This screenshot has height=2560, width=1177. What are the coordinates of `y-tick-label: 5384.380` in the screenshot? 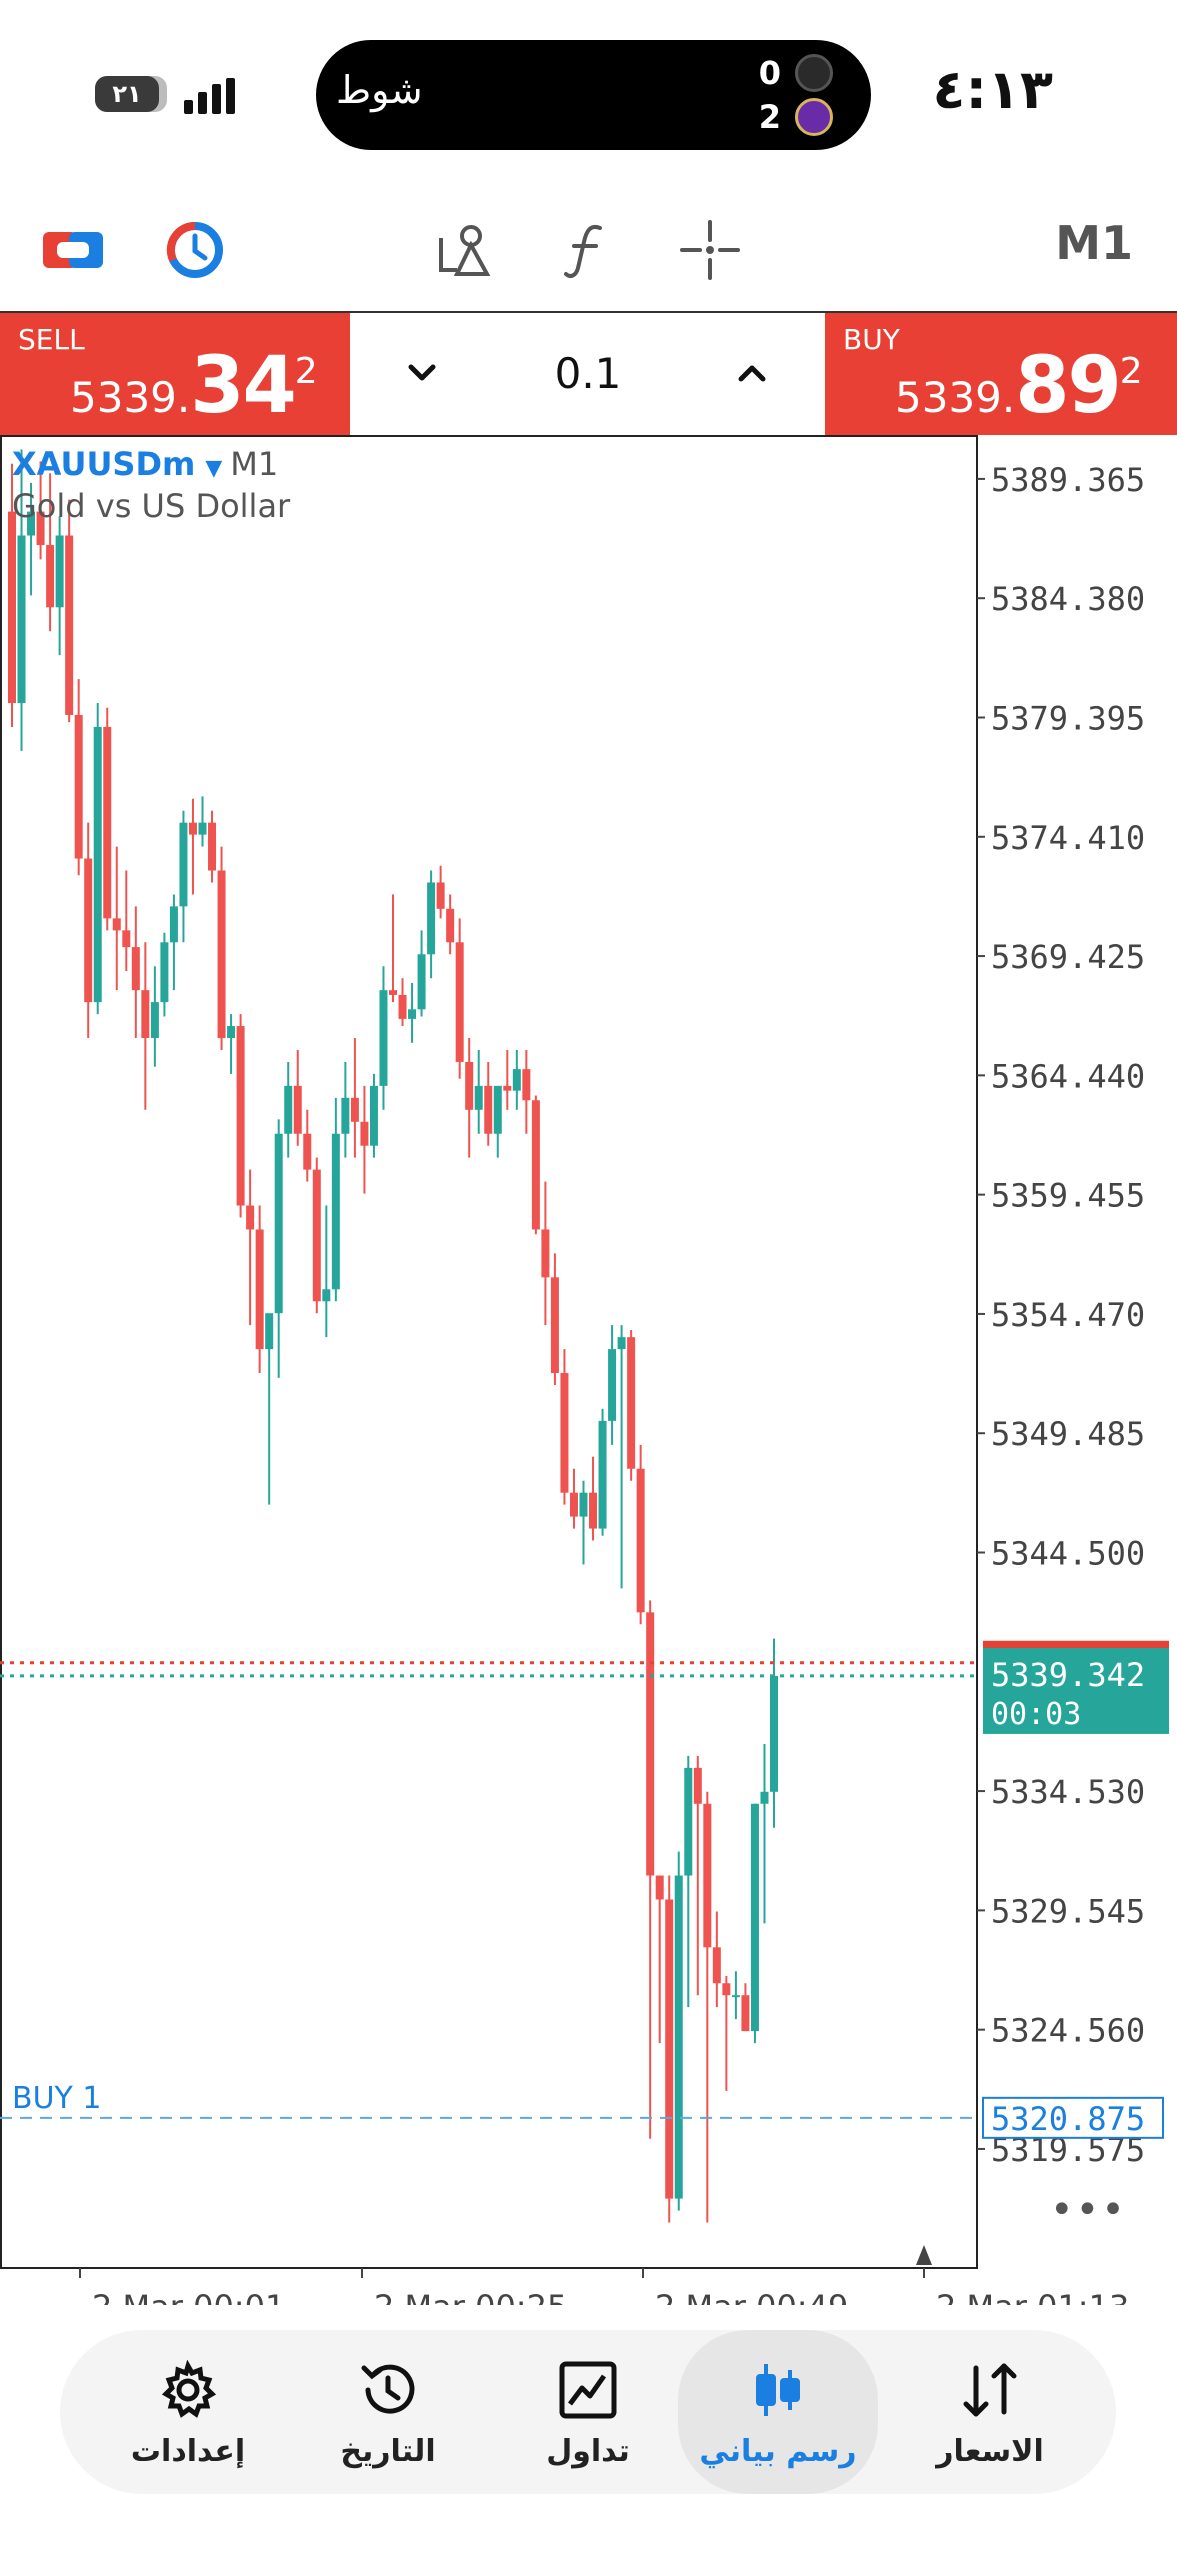 It's located at (1068, 599).